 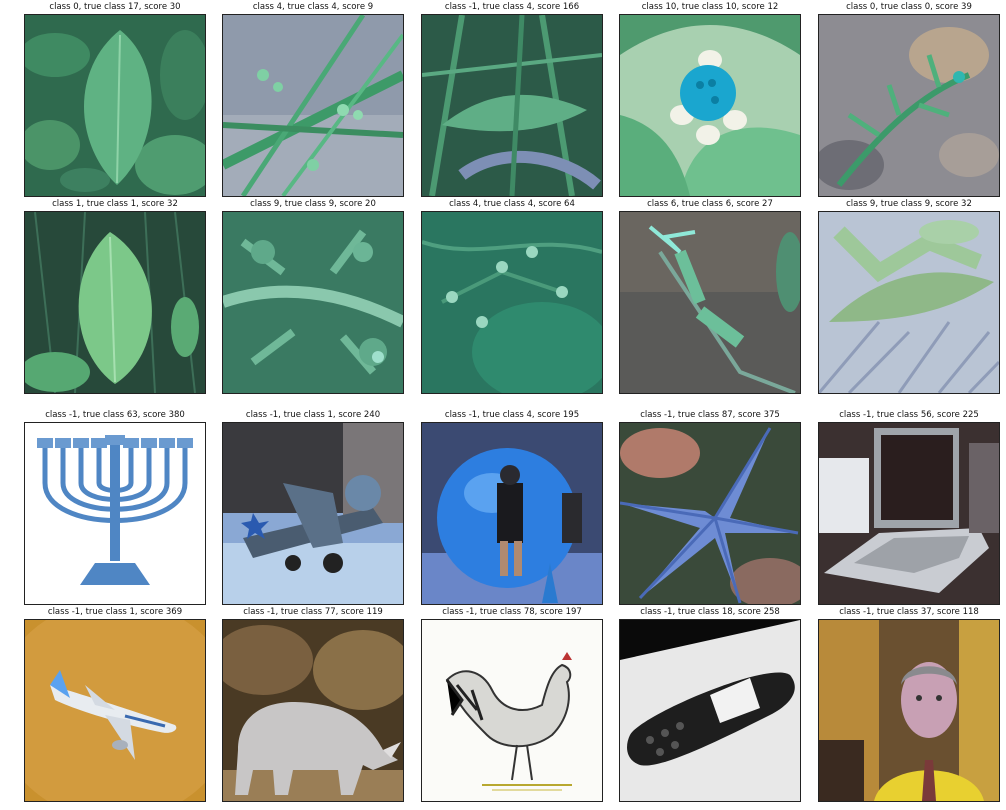 What do you see at coordinates (909, 415) in the screenshot?
I see `cell-title: class -1, true class 56, score 225` at bounding box center [909, 415].